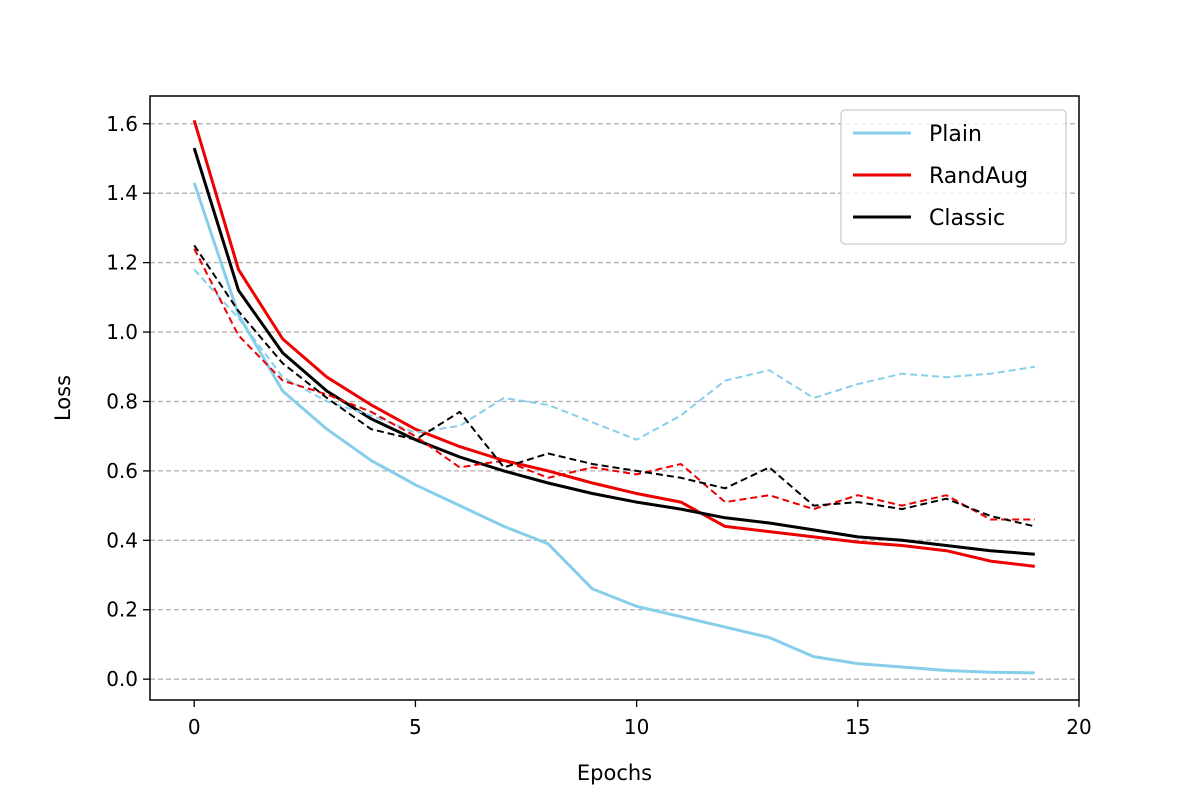 Image resolution: width=1200 pixels, height=800 pixels. Describe the element at coordinates (967, 218) in the screenshot. I see `legend-label-classic: Classic` at that location.